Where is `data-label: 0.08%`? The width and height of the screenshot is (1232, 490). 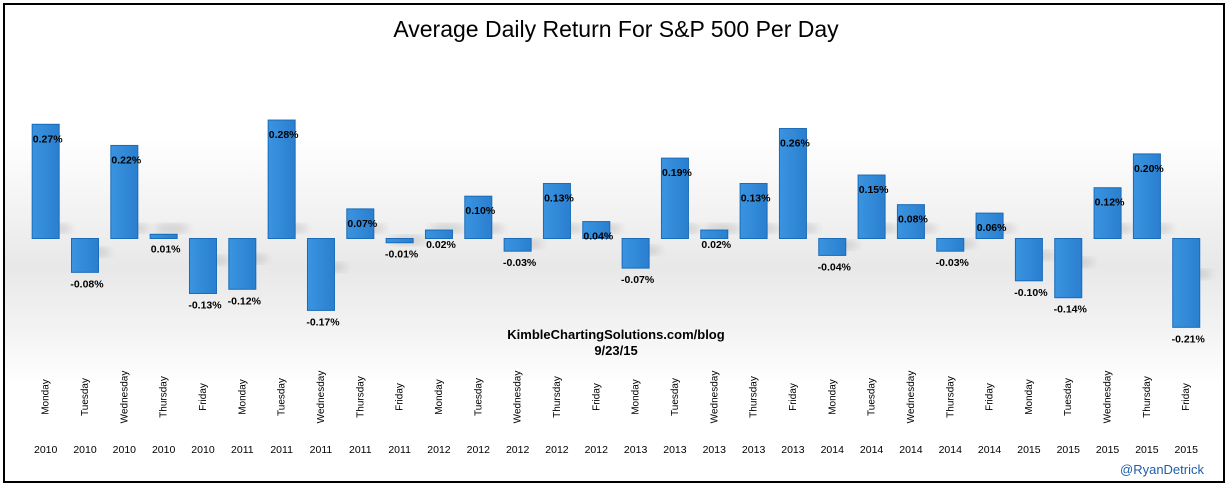 data-label: 0.08% is located at coordinates (913, 220).